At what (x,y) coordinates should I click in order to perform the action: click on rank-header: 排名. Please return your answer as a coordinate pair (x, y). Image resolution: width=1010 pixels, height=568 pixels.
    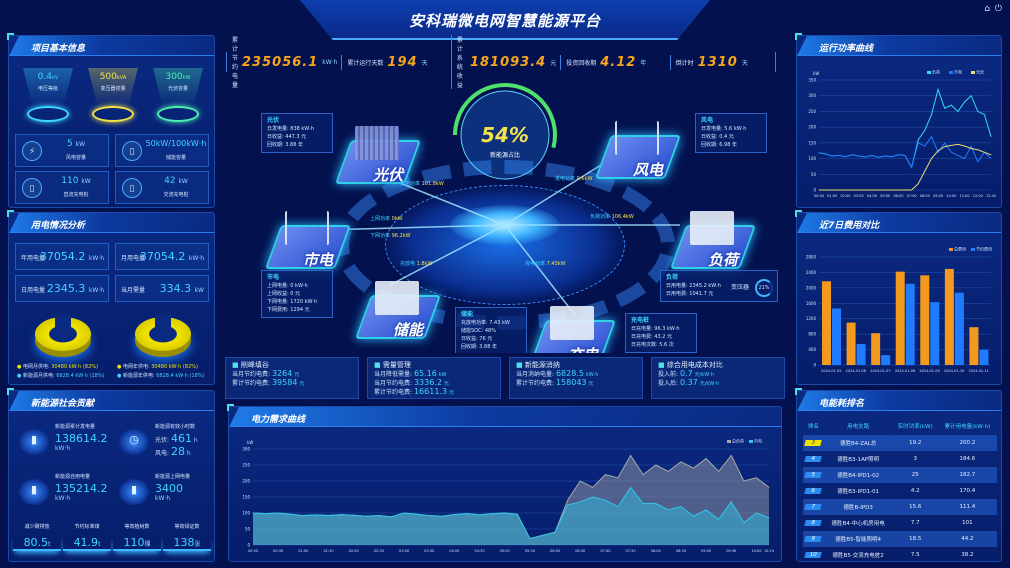
    Looking at the image, I should click on (813, 427).